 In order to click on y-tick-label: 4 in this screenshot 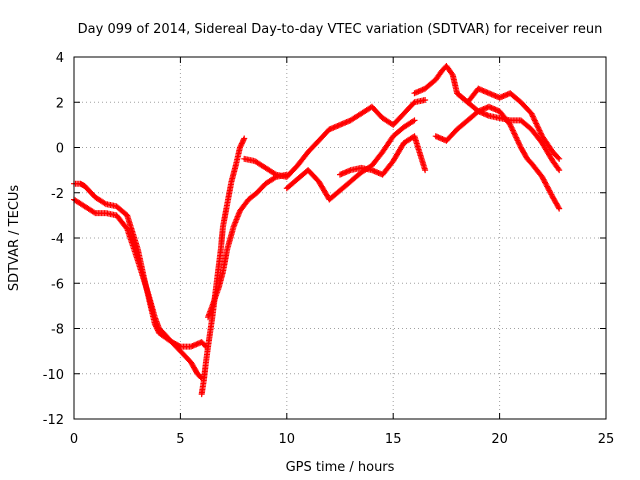, I will do `click(60, 58)`.